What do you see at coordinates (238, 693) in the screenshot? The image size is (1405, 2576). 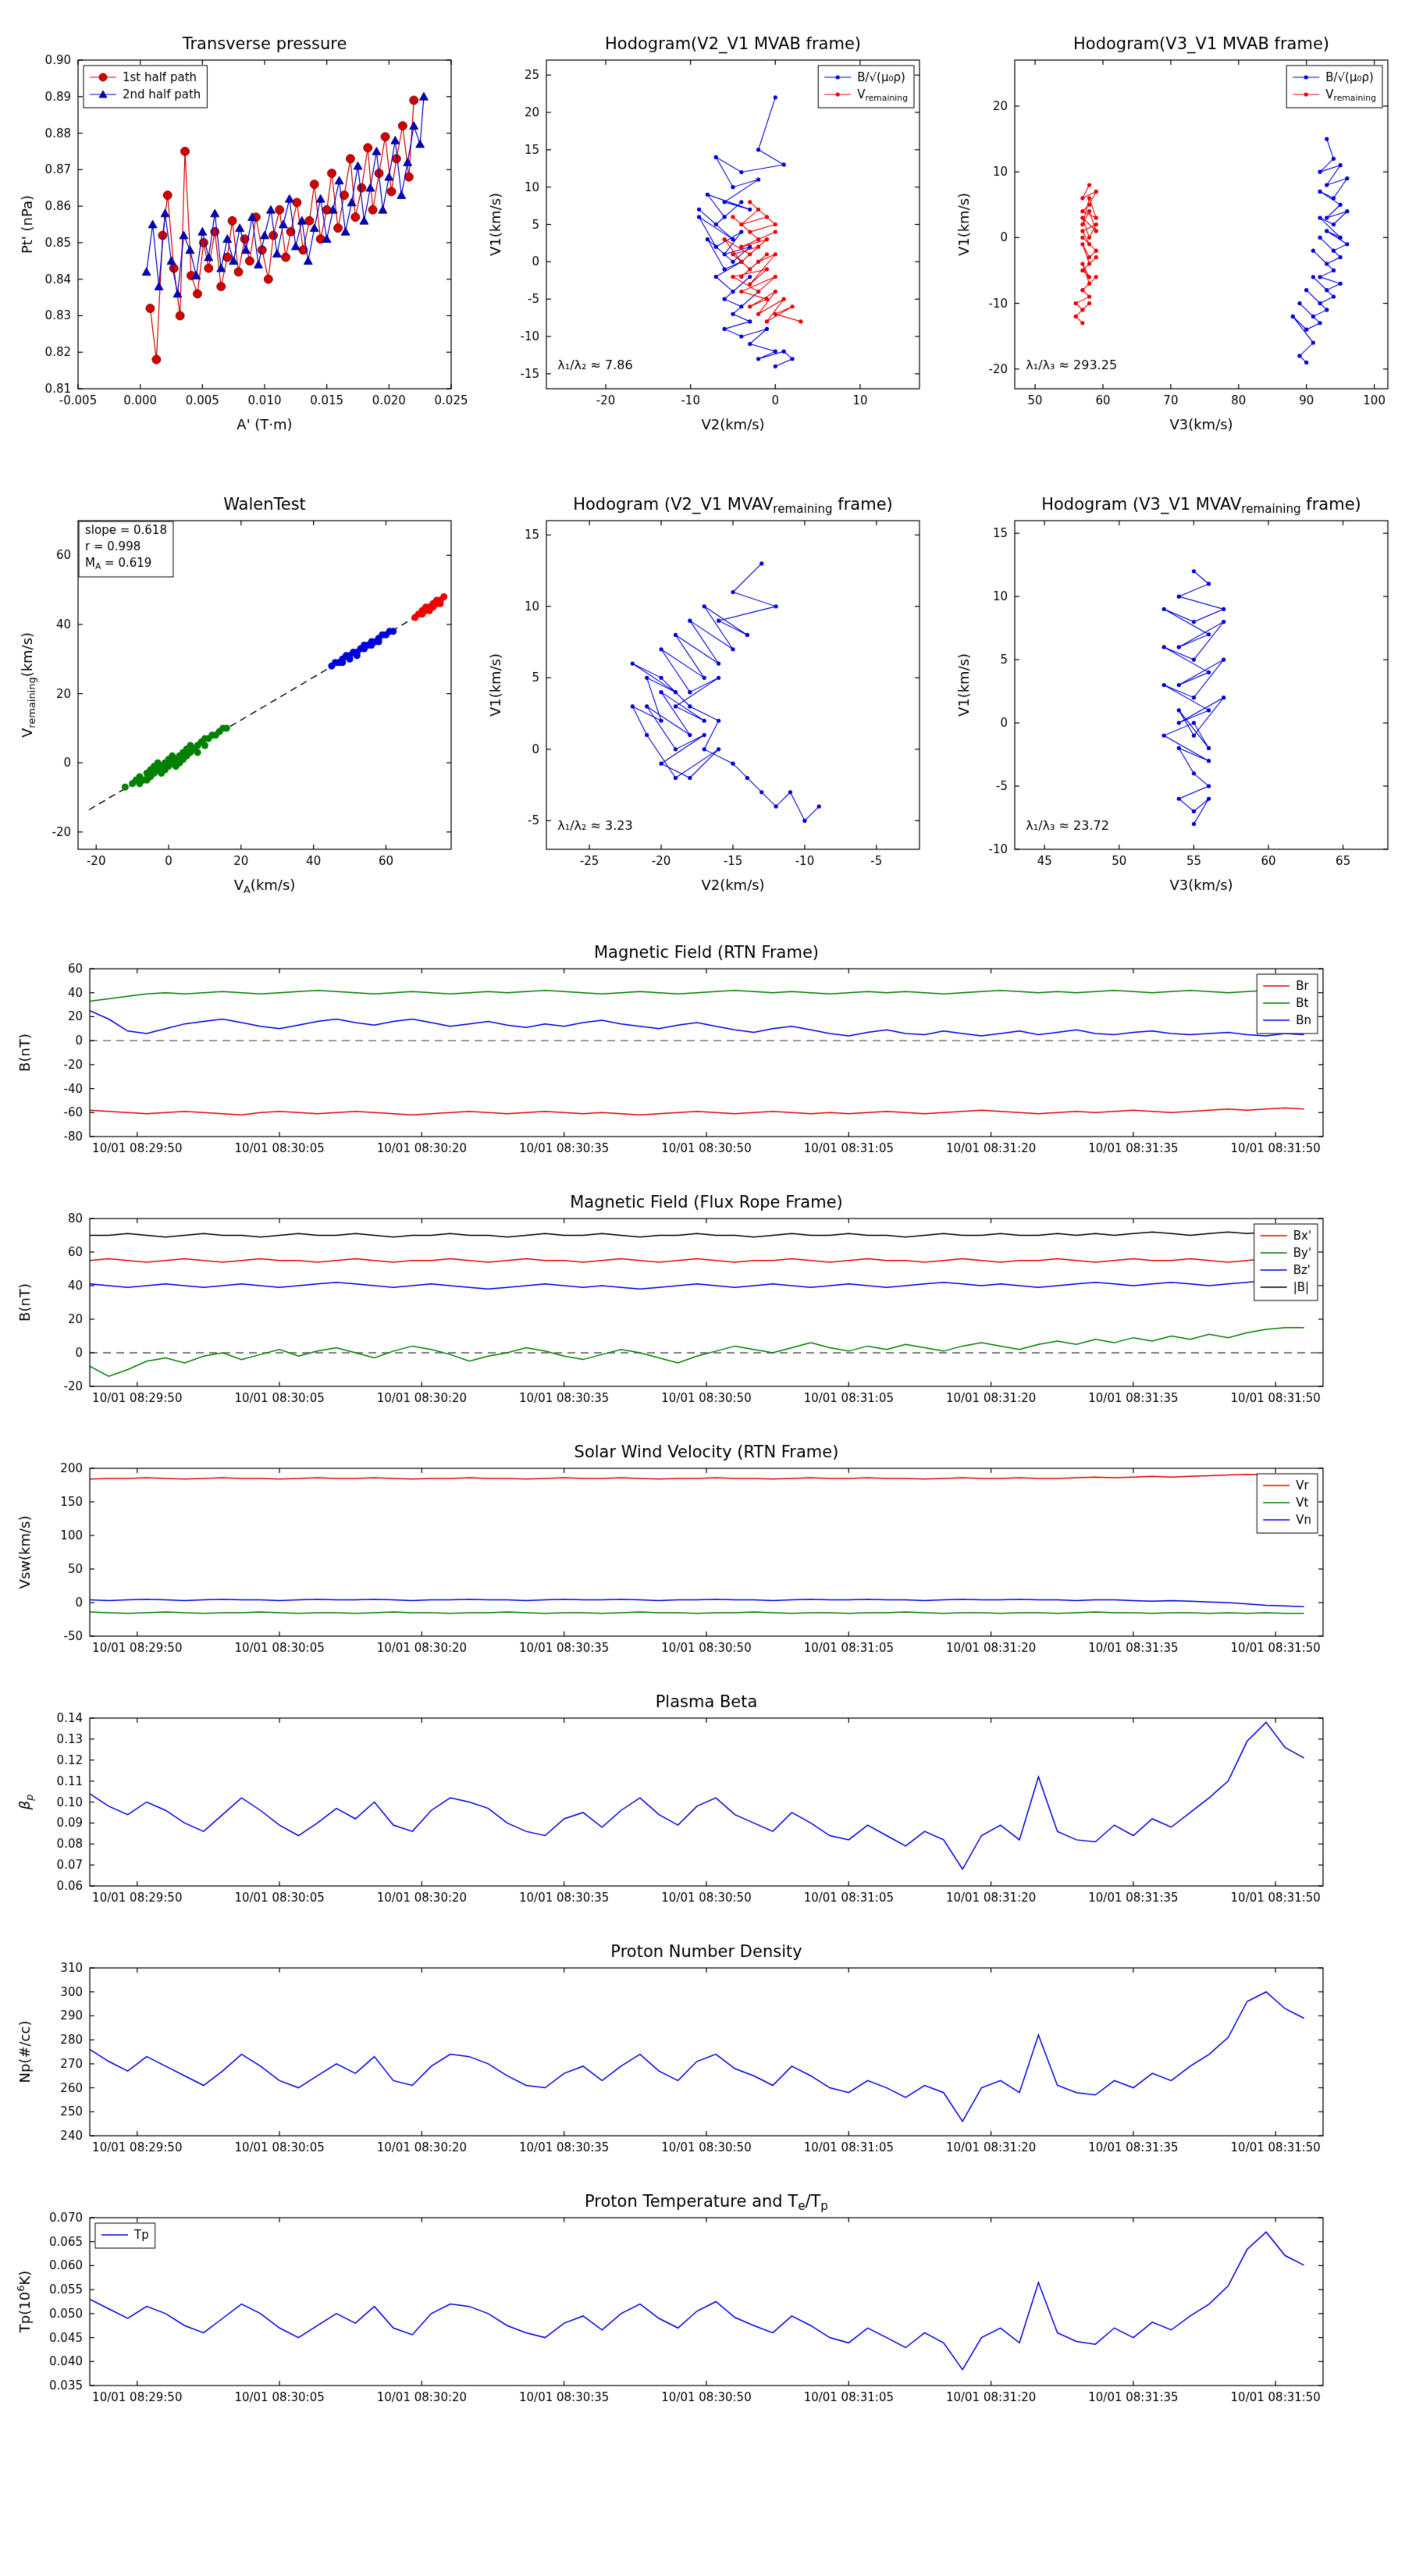 I see `chart-walen-test` at bounding box center [238, 693].